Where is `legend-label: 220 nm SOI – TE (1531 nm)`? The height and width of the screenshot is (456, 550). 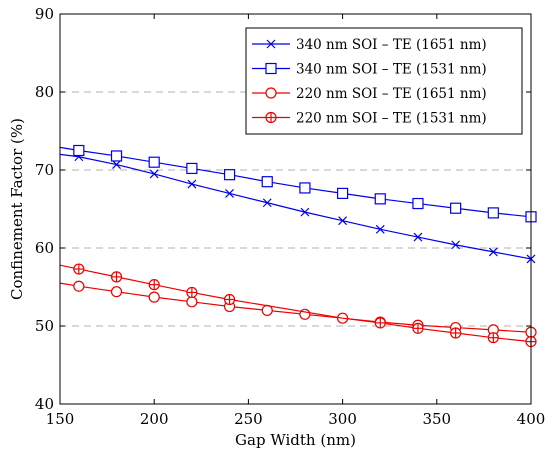
legend-label: 220 nm SOI – TE (1531 nm) is located at coordinates (391, 119).